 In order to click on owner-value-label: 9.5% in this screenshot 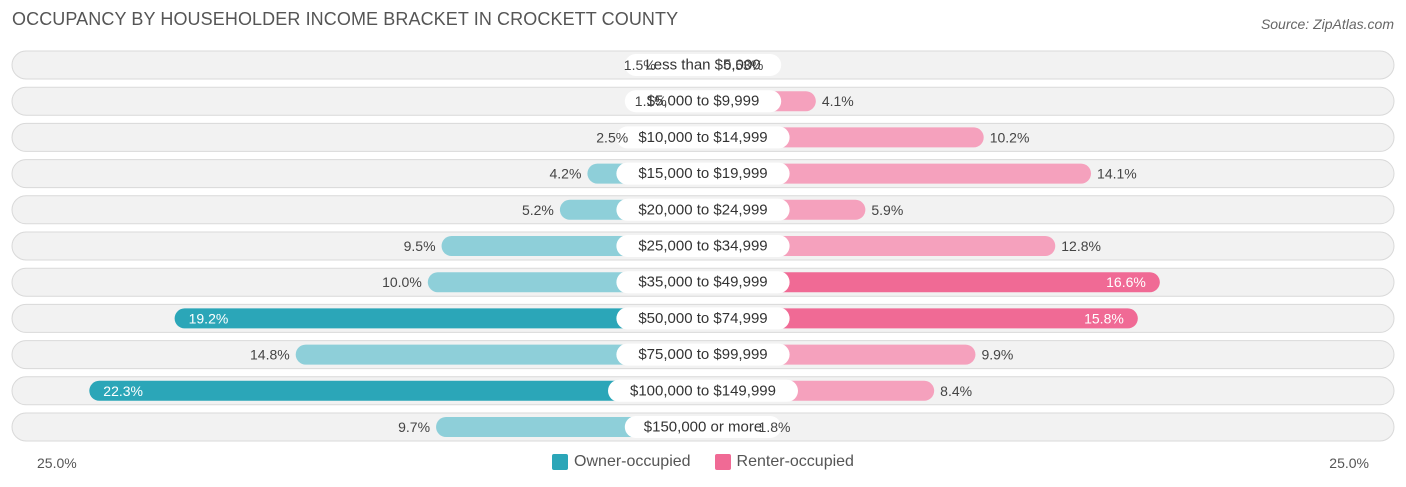, I will do `click(420, 246)`.